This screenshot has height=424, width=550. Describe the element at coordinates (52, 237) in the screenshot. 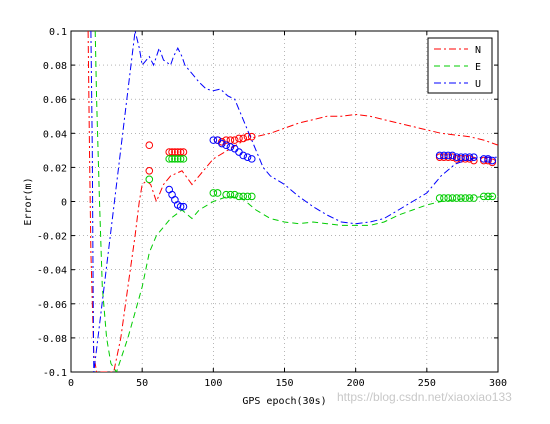

I see `y-tick-label: -0.02` at that location.